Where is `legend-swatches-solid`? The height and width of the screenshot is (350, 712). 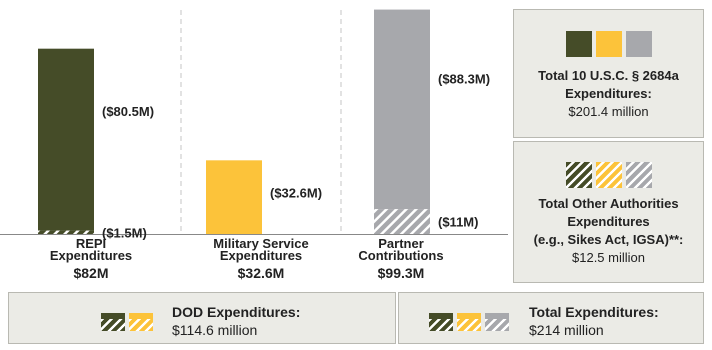
legend-swatches-solid is located at coordinates (608, 44).